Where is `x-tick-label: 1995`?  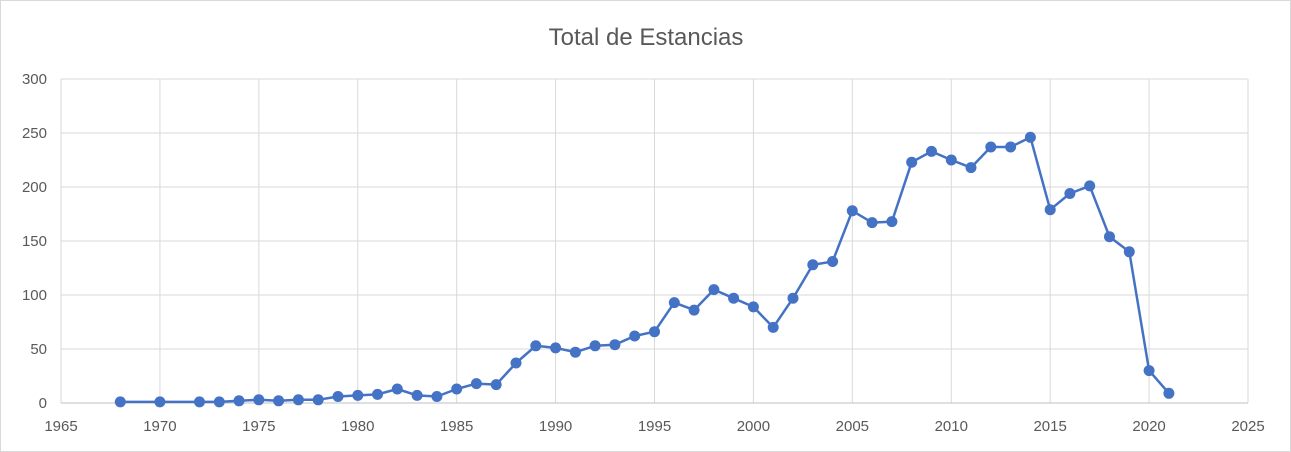
x-tick-label: 1995 is located at coordinates (654, 426).